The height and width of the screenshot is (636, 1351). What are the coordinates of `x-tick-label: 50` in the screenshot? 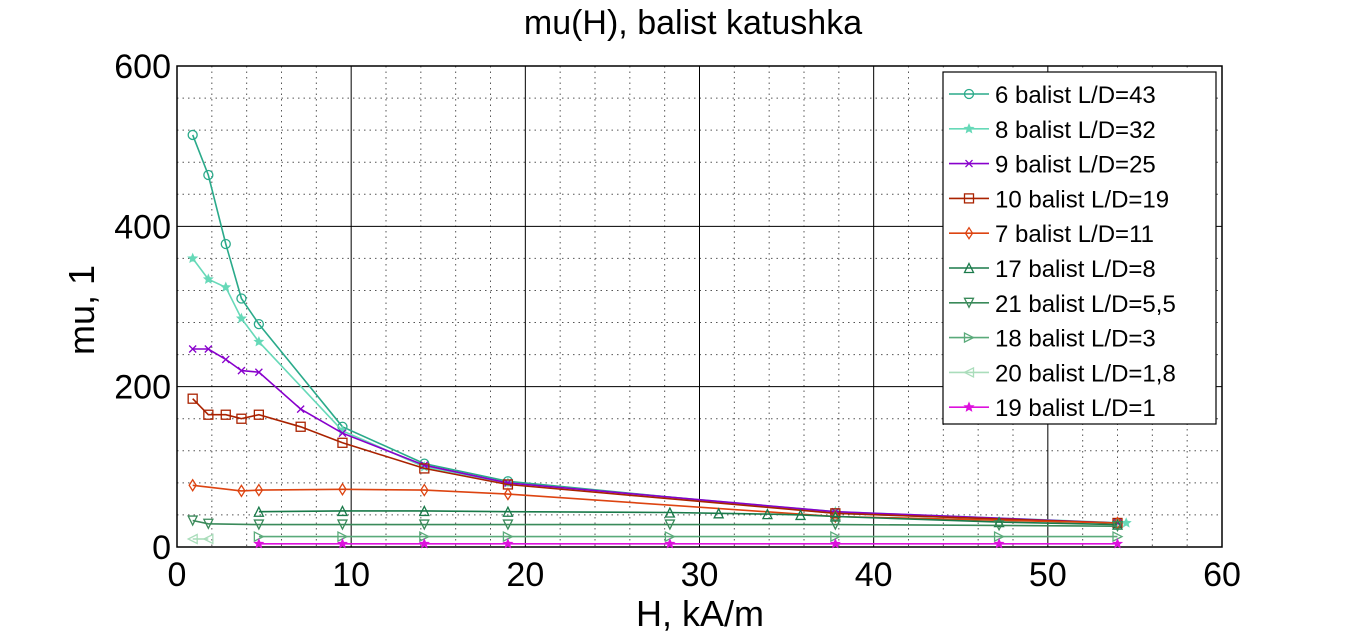 It's located at (1048, 575).